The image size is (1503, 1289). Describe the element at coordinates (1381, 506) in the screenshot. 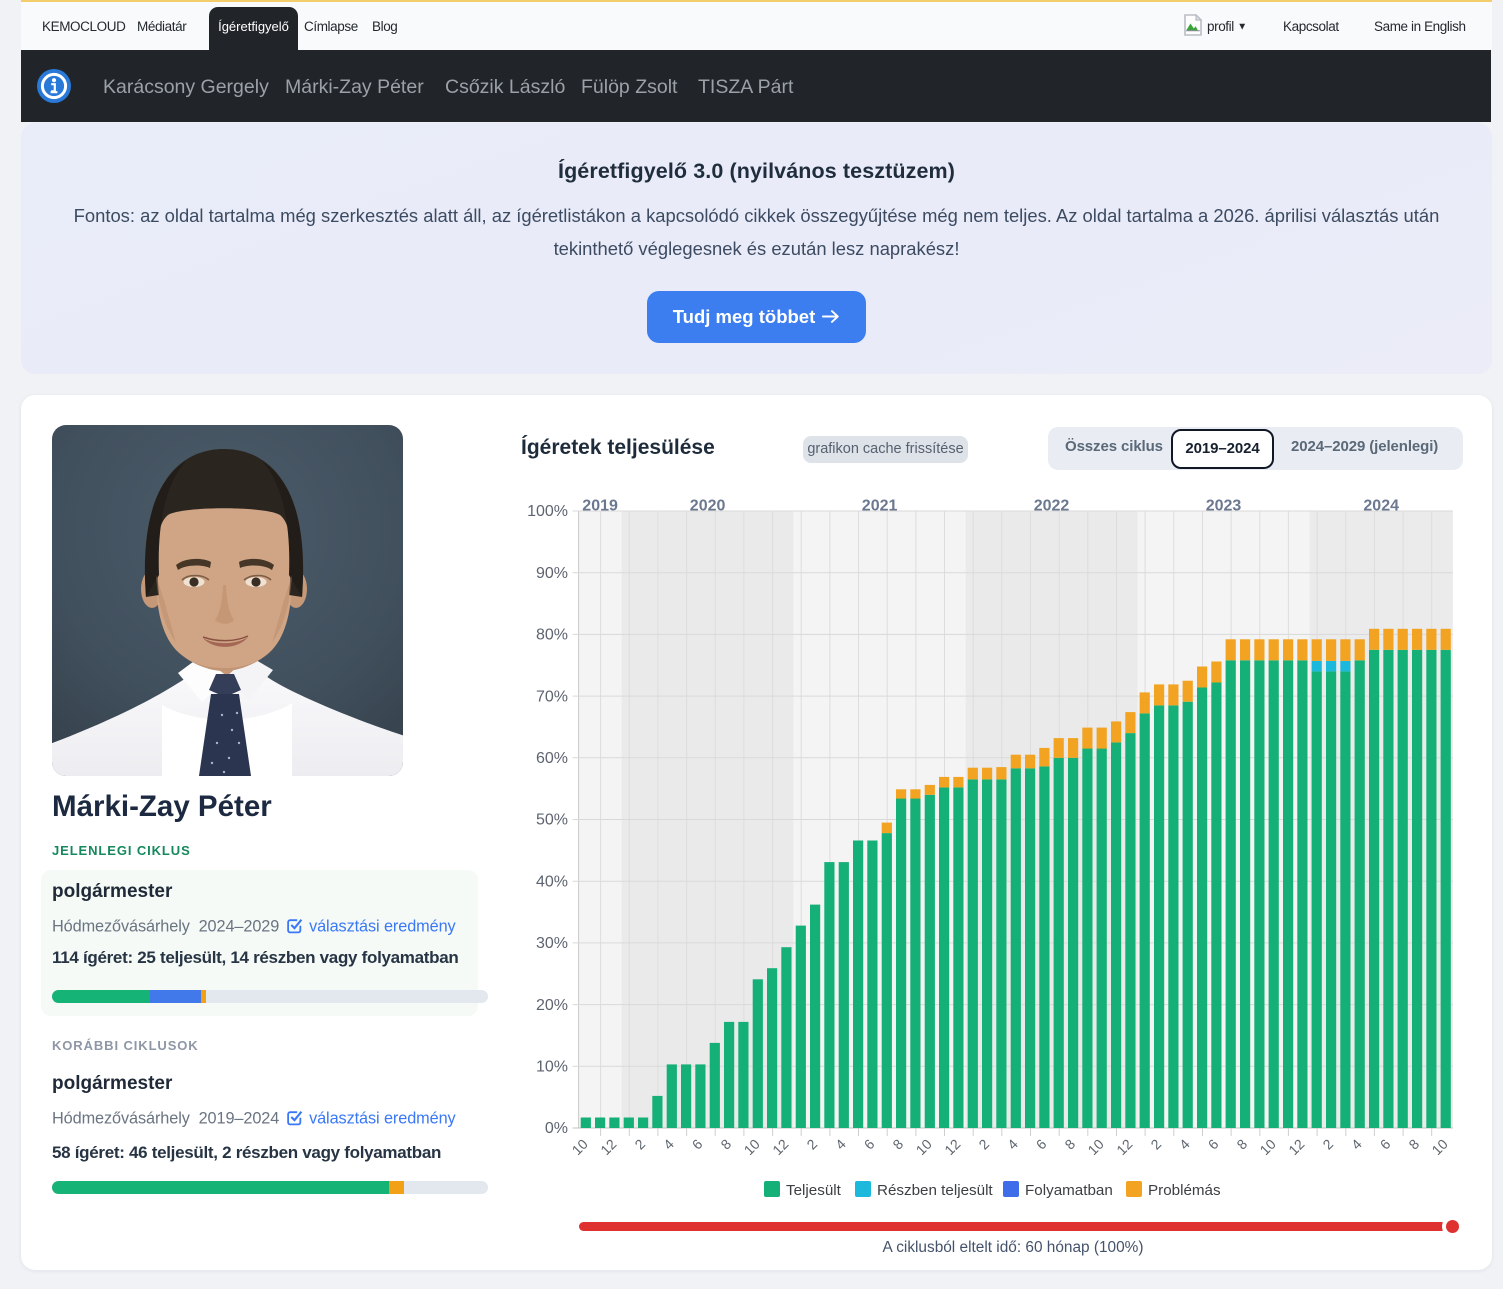

I see `svg-text: 2024` at that location.